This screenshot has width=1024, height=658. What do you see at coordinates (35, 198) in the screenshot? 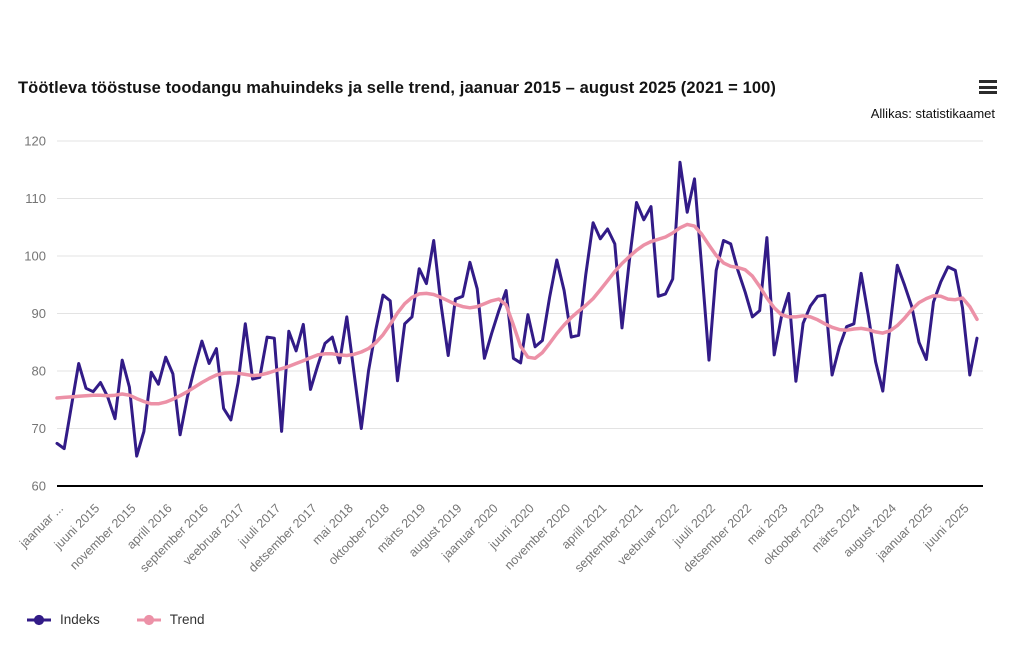
I see `y-axis-tick-label: 110` at bounding box center [35, 198].